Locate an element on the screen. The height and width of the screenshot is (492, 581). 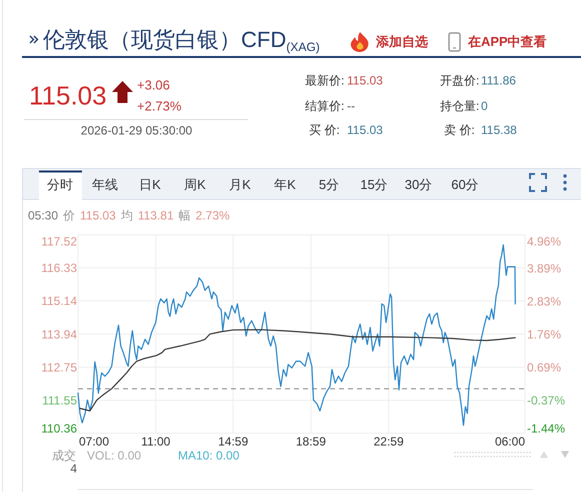
y2-tick-label: 4.96% is located at coordinates (544, 241).